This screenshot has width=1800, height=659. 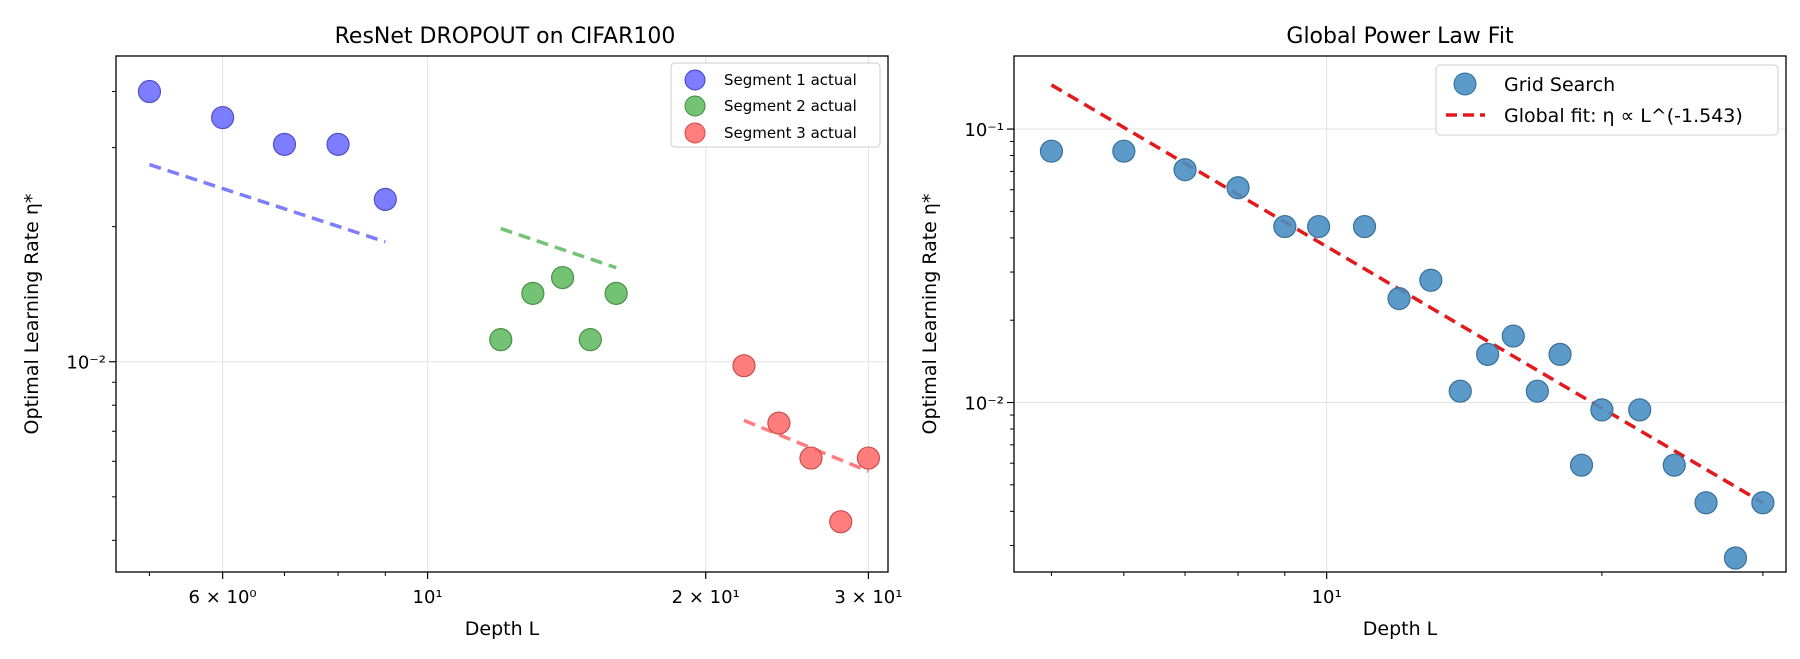 I want to click on segment-1-fit-line, so click(x=267, y=203).